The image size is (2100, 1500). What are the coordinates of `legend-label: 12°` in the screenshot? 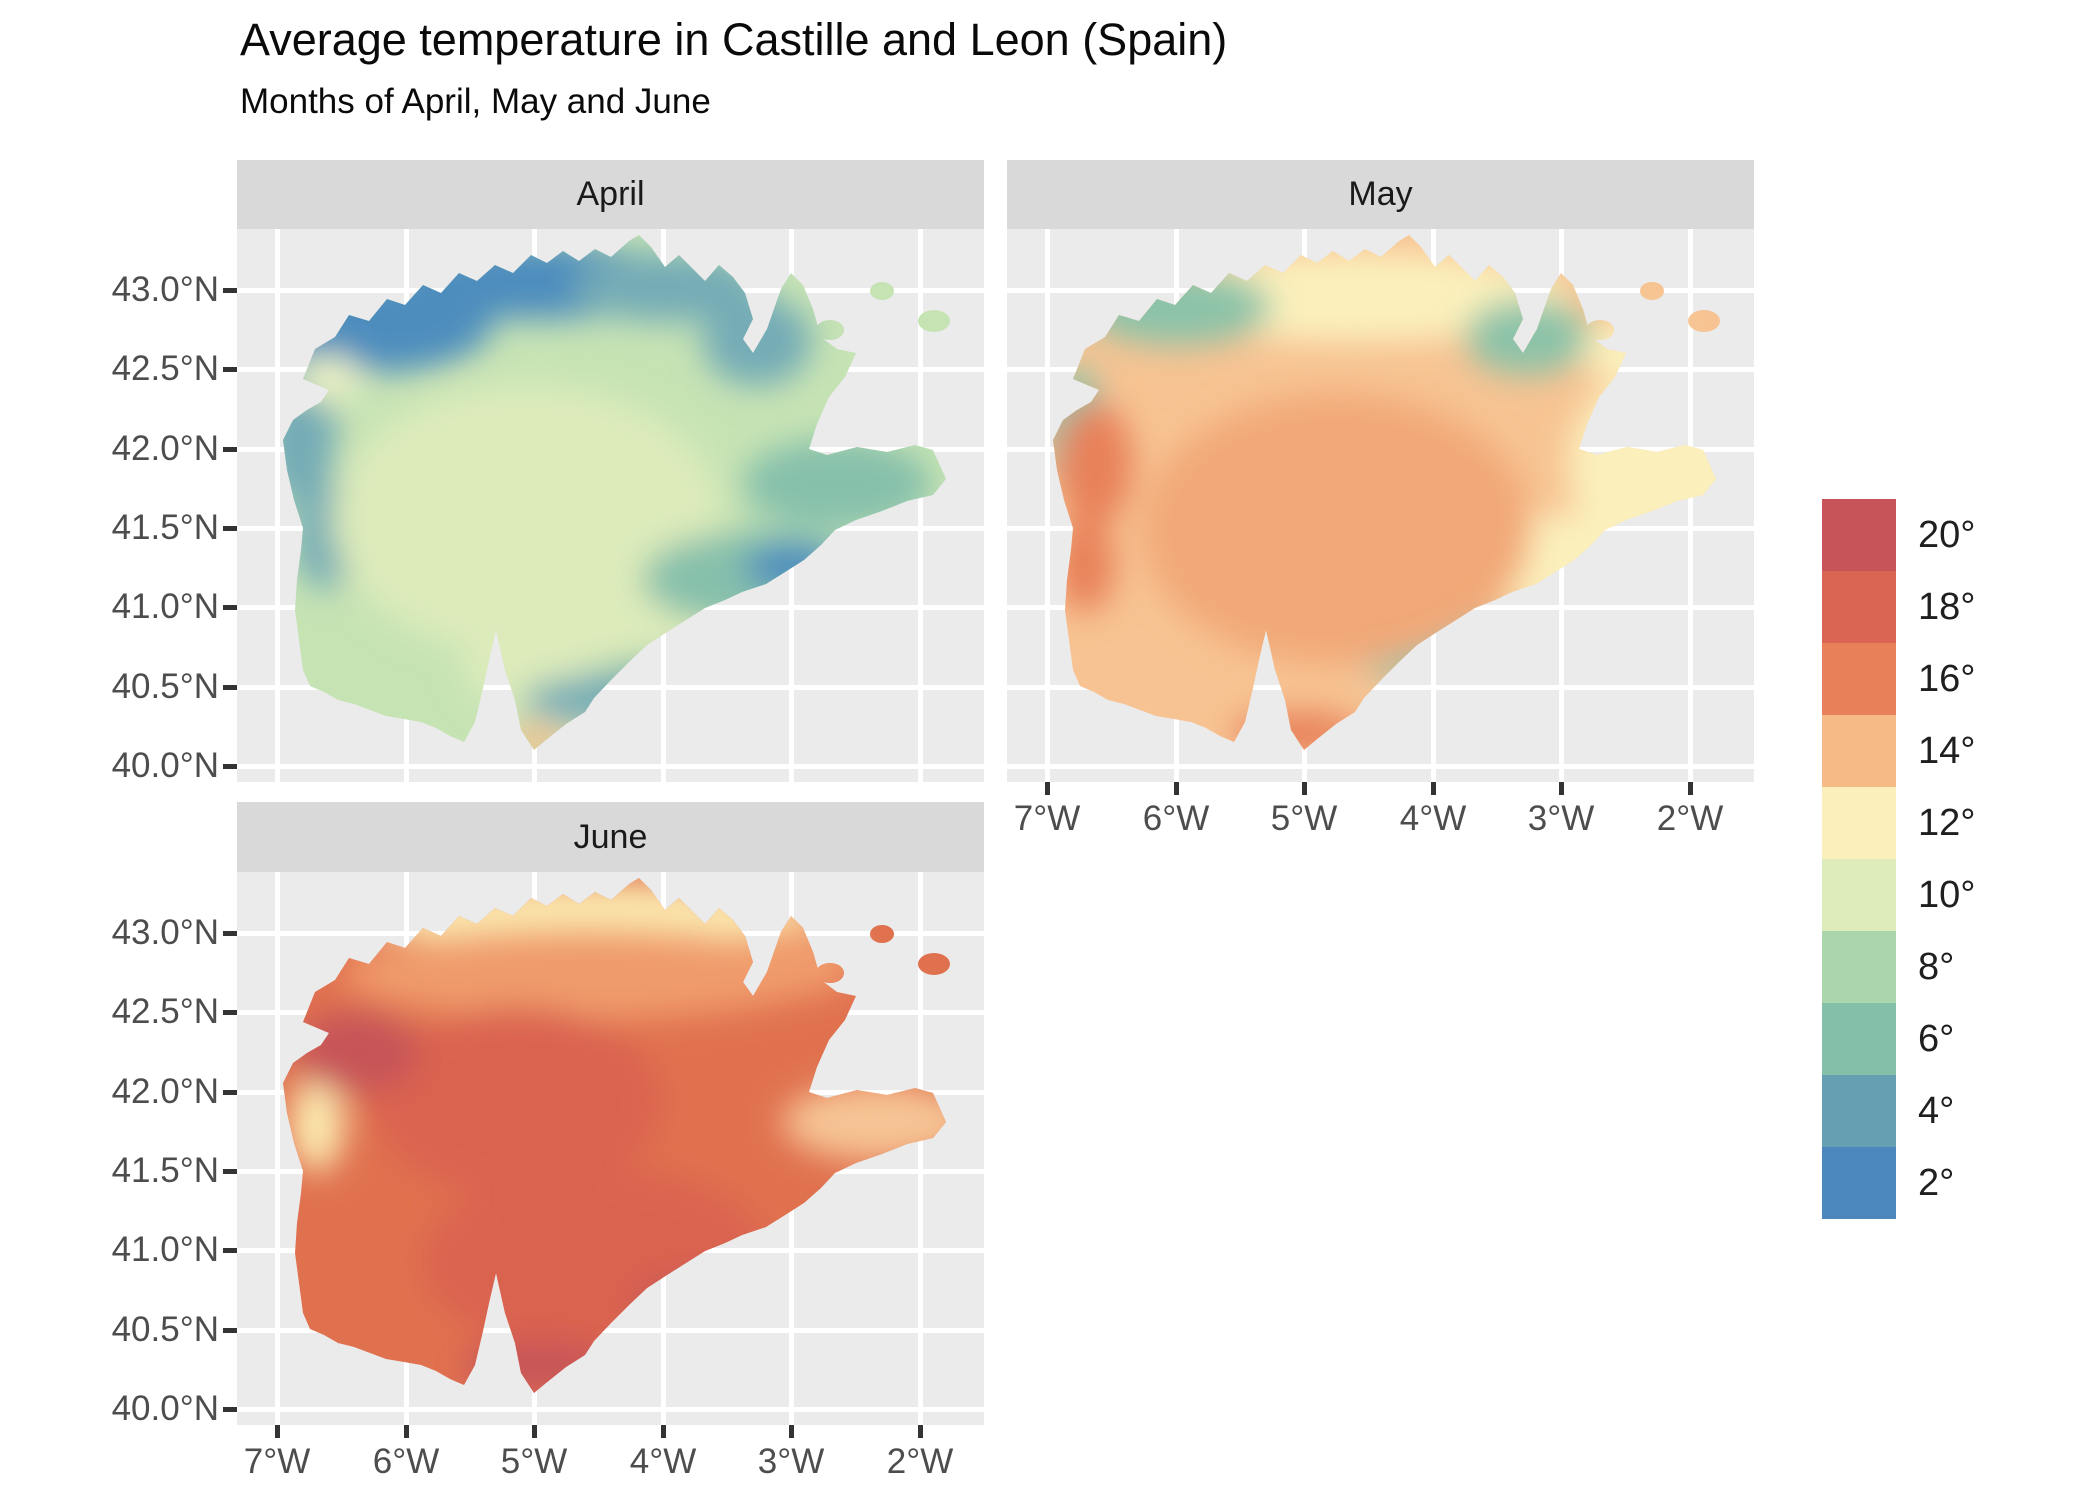 It's located at (1947, 823).